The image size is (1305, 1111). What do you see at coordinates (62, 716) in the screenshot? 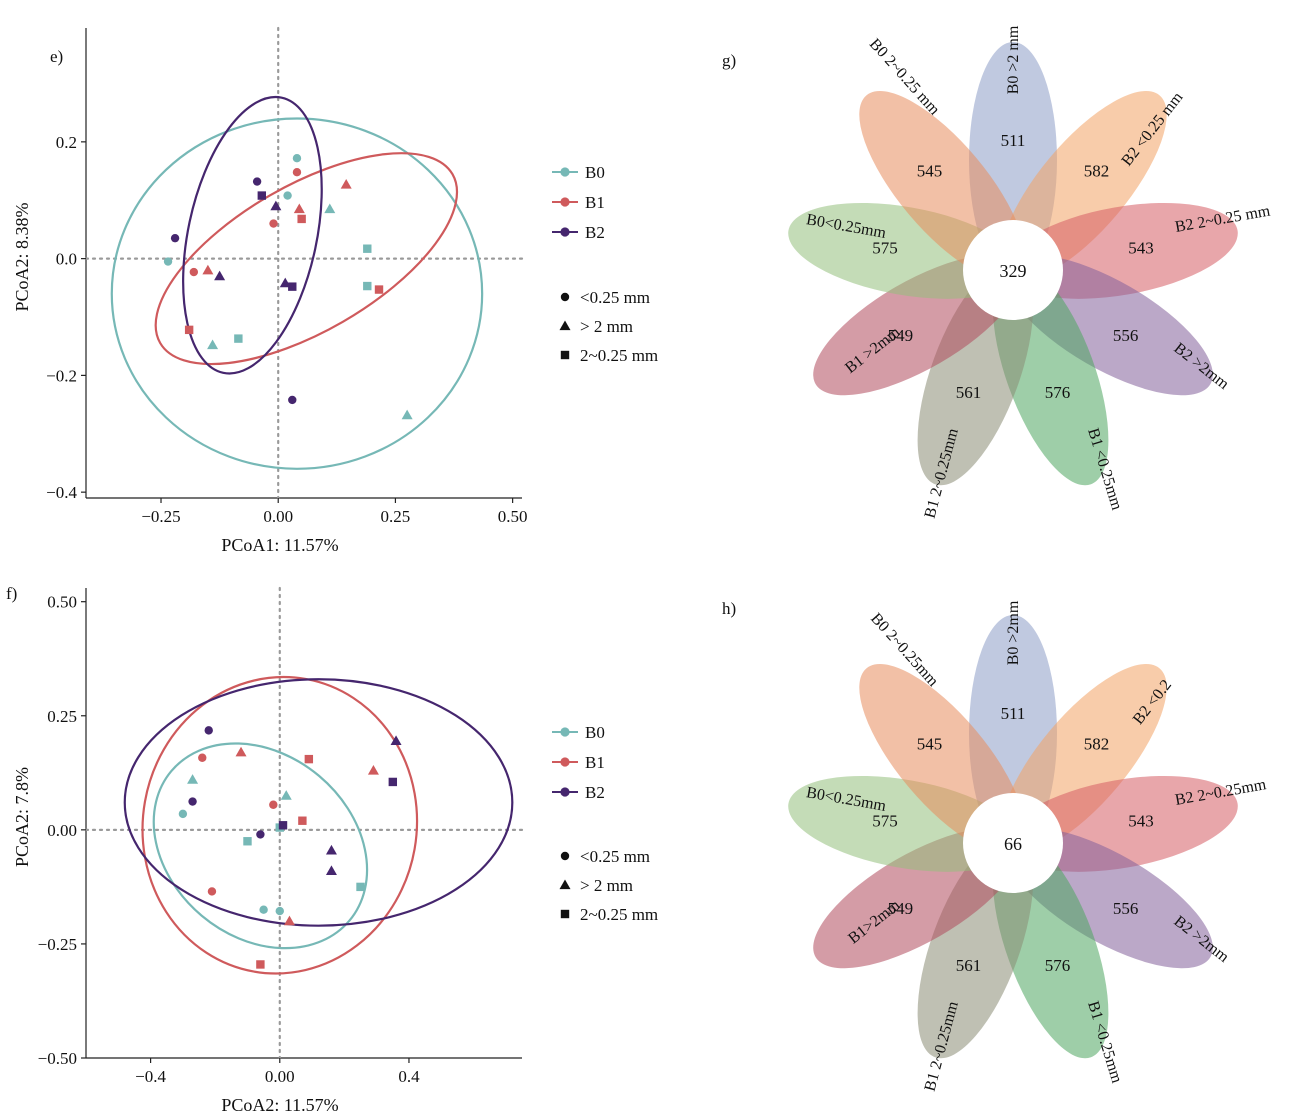
I see `y-tick-label: 0.25` at bounding box center [62, 716].